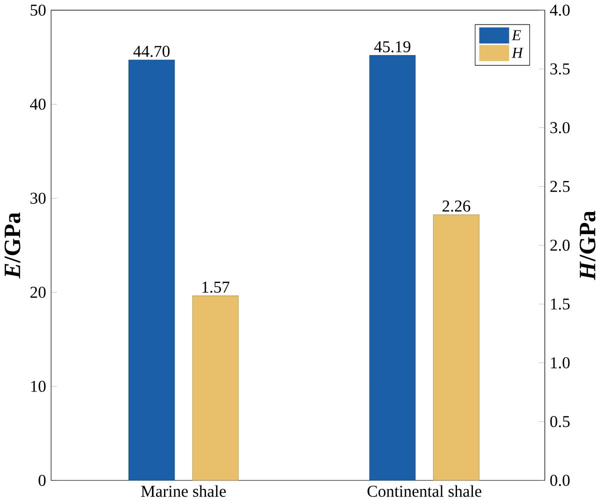  Describe the element at coordinates (560, 10) in the screenshot. I see `y2-tick-label: 4.0` at that location.